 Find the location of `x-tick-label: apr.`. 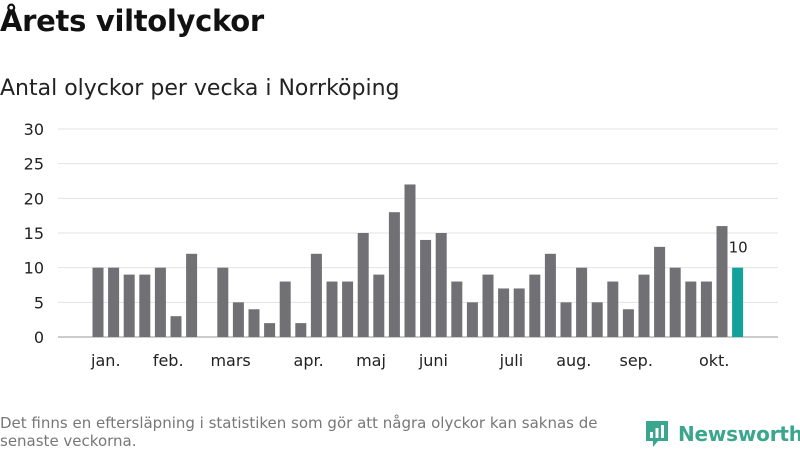

x-tick-label: apr. is located at coordinates (309, 360).